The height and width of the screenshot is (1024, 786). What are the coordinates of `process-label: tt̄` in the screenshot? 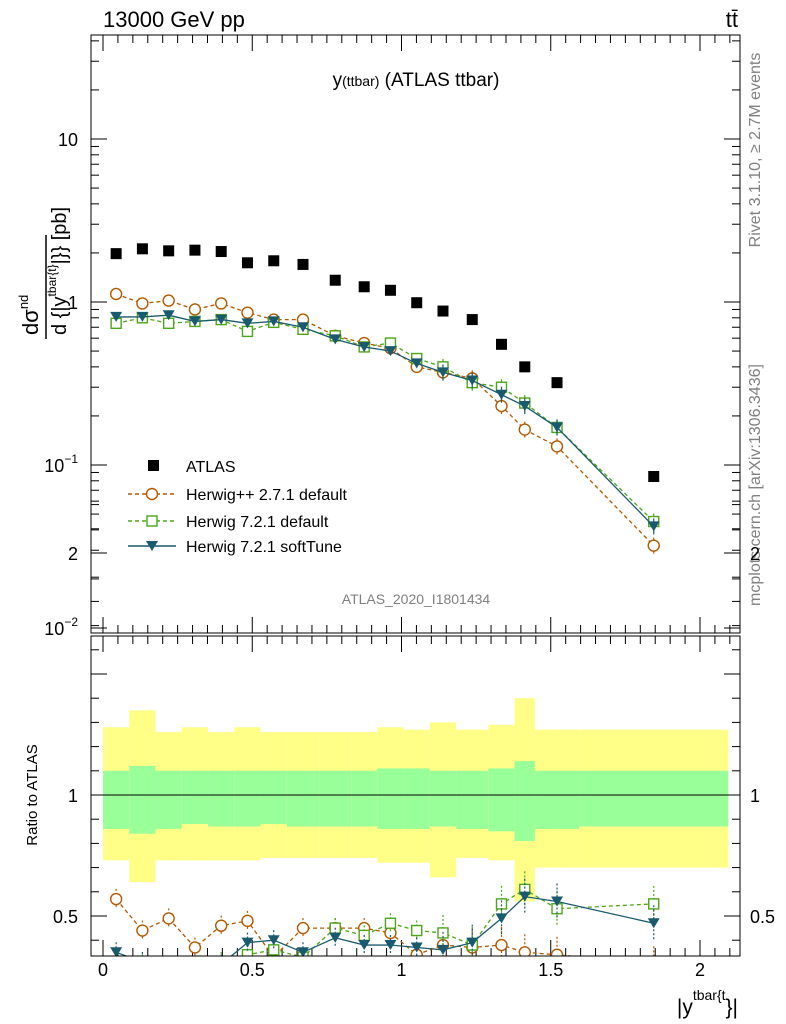 It's located at (732, 19).